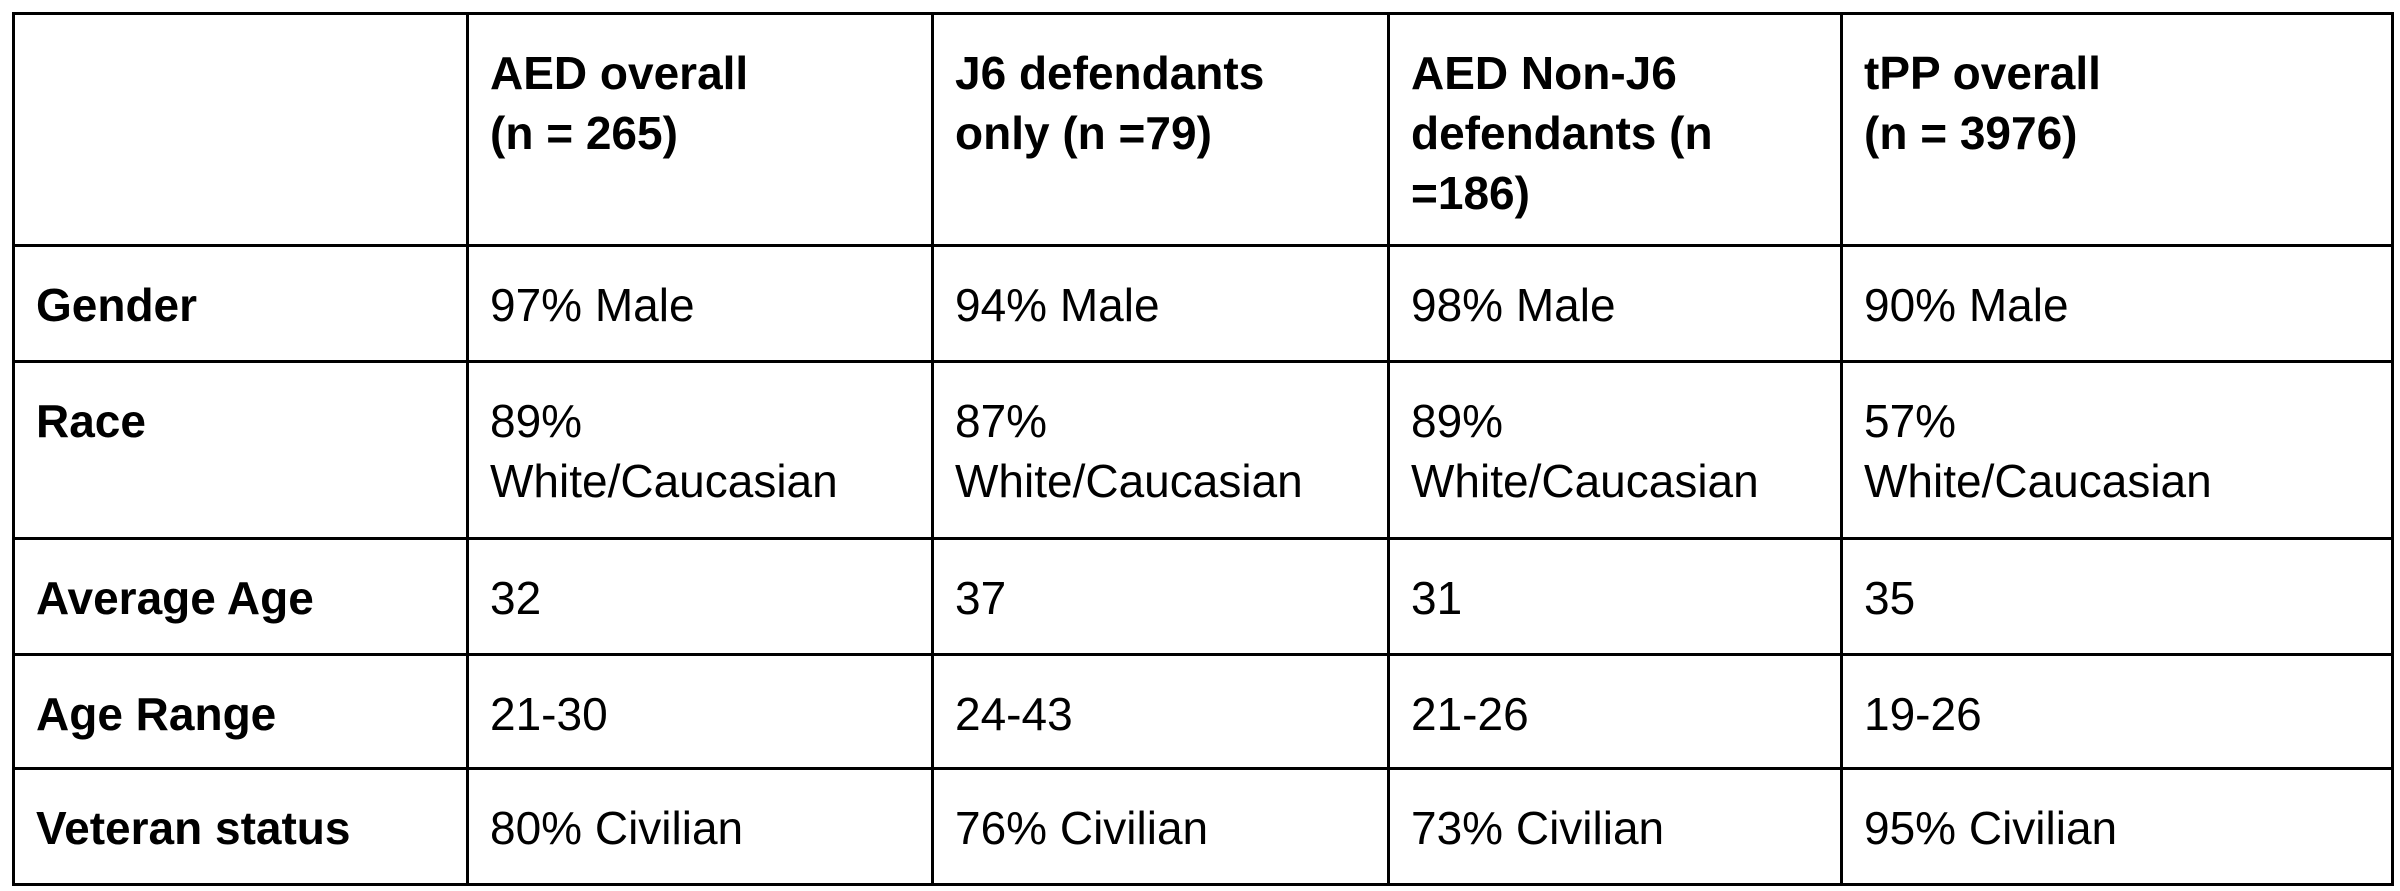 This screenshot has height=891, width=2400. I want to click on header-cell-aed-overall: AED overall (n = 265), so click(700, 129).